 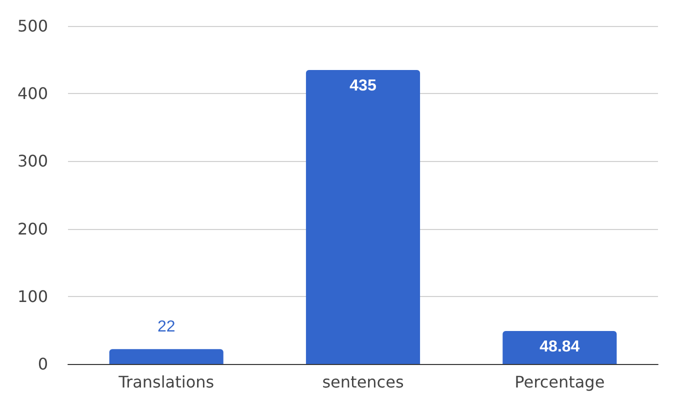 What do you see at coordinates (559, 382) in the screenshot?
I see `x-tick-label: Percentage` at bounding box center [559, 382].